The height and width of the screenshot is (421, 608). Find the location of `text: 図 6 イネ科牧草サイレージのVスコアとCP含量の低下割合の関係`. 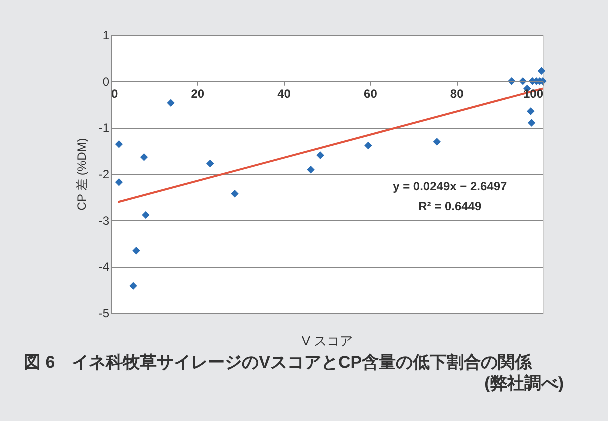

text: 図 6 イネ科牧草サイレージのVスコアとCP含量の低下割合の関係 is located at coordinates (279, 362).